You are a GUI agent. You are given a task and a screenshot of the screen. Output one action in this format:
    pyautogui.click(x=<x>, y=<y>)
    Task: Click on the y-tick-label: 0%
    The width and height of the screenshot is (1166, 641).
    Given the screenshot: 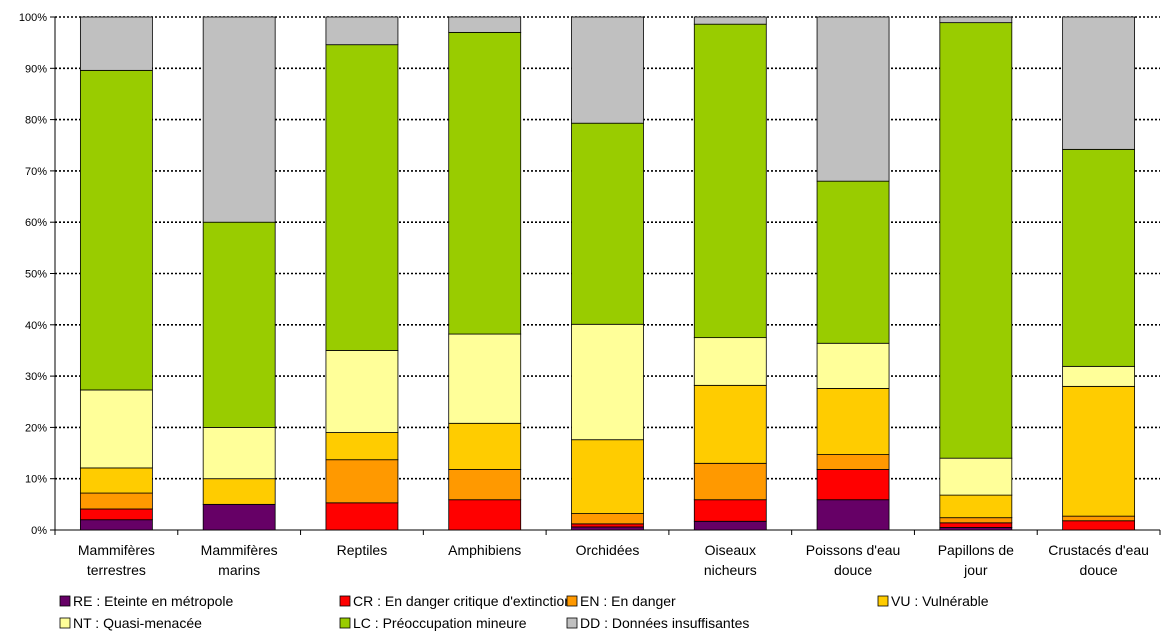 What is the action you would take?
    pyautogui.click(x=39, y=531)
    